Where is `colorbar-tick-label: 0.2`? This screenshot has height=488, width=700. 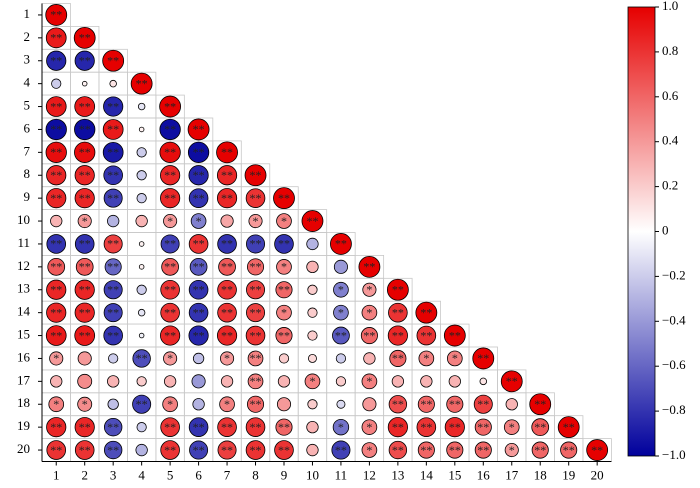 colorbar-tick-label: 0.2 is located at coordinates (670, 185).